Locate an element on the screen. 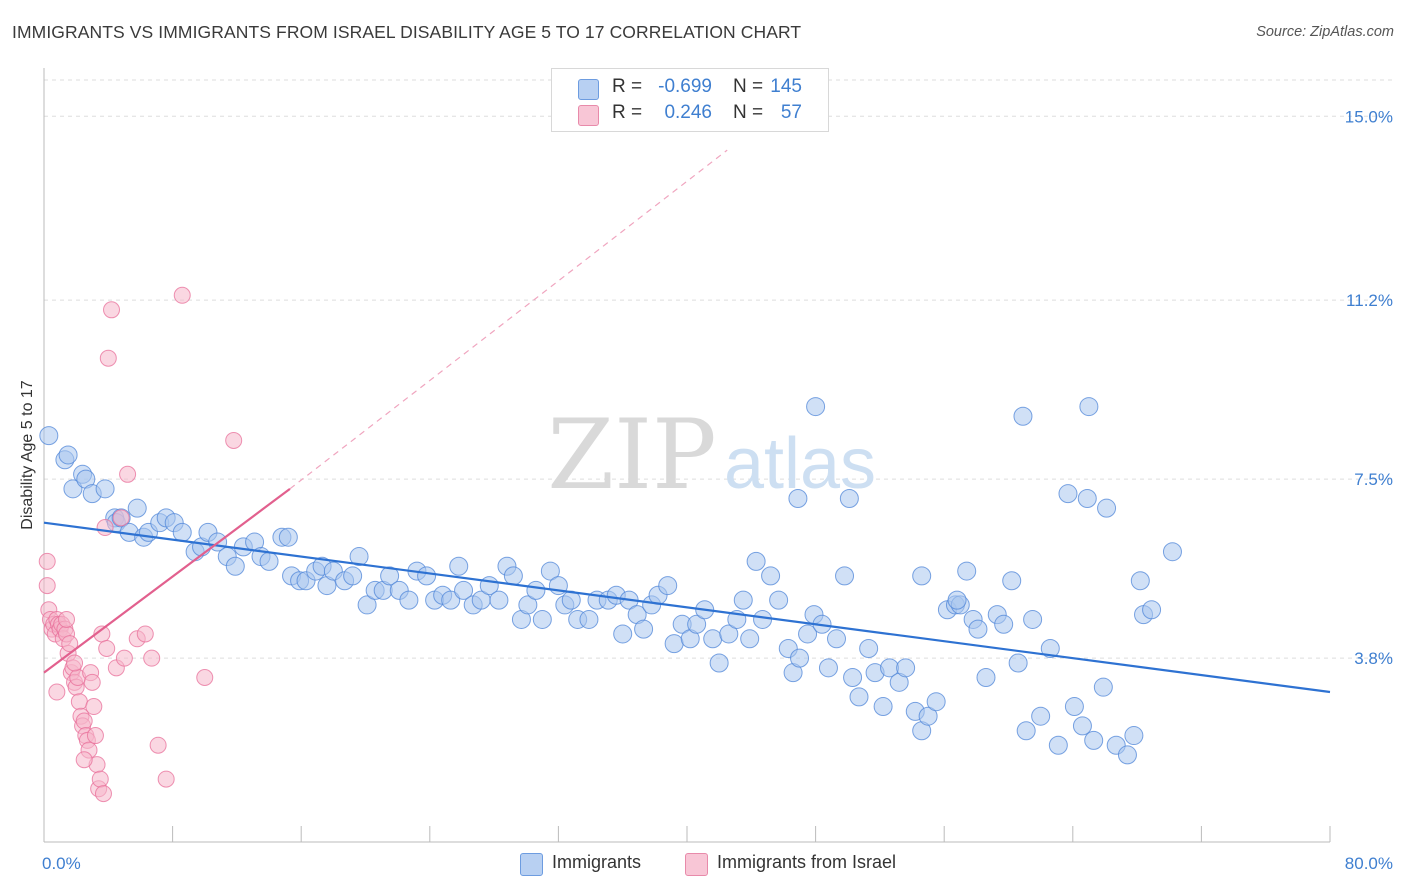  watermark: ZIP atlas is located at coordinates (711, 455).